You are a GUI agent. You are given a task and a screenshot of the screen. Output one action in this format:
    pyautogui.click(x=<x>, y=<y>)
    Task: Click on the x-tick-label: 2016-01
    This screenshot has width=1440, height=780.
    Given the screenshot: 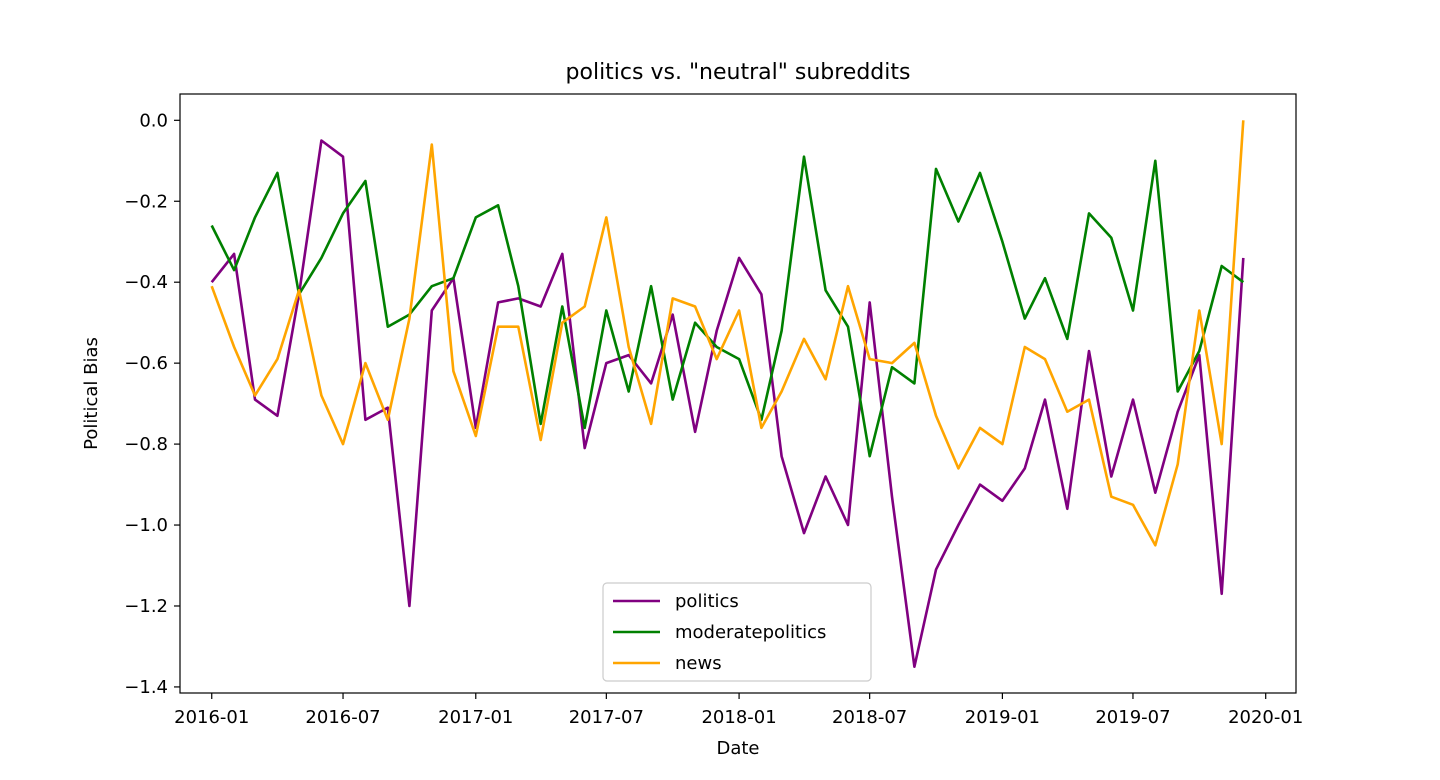 What is the action you would take?
    pyautogui.click(x=211, y=717)
    